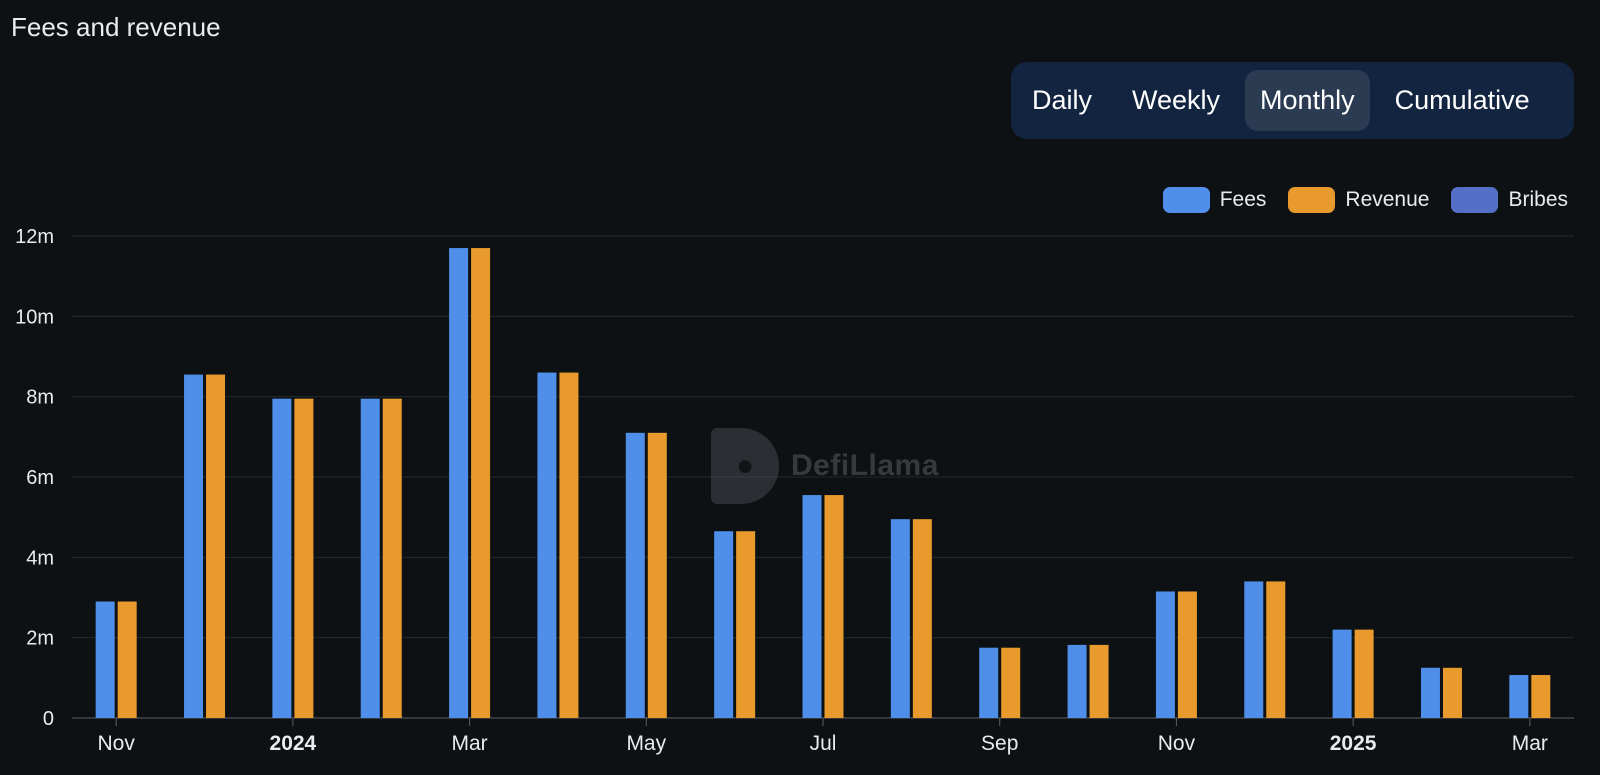  I want to click on y-tick-label: 12m, so click(34, 237).